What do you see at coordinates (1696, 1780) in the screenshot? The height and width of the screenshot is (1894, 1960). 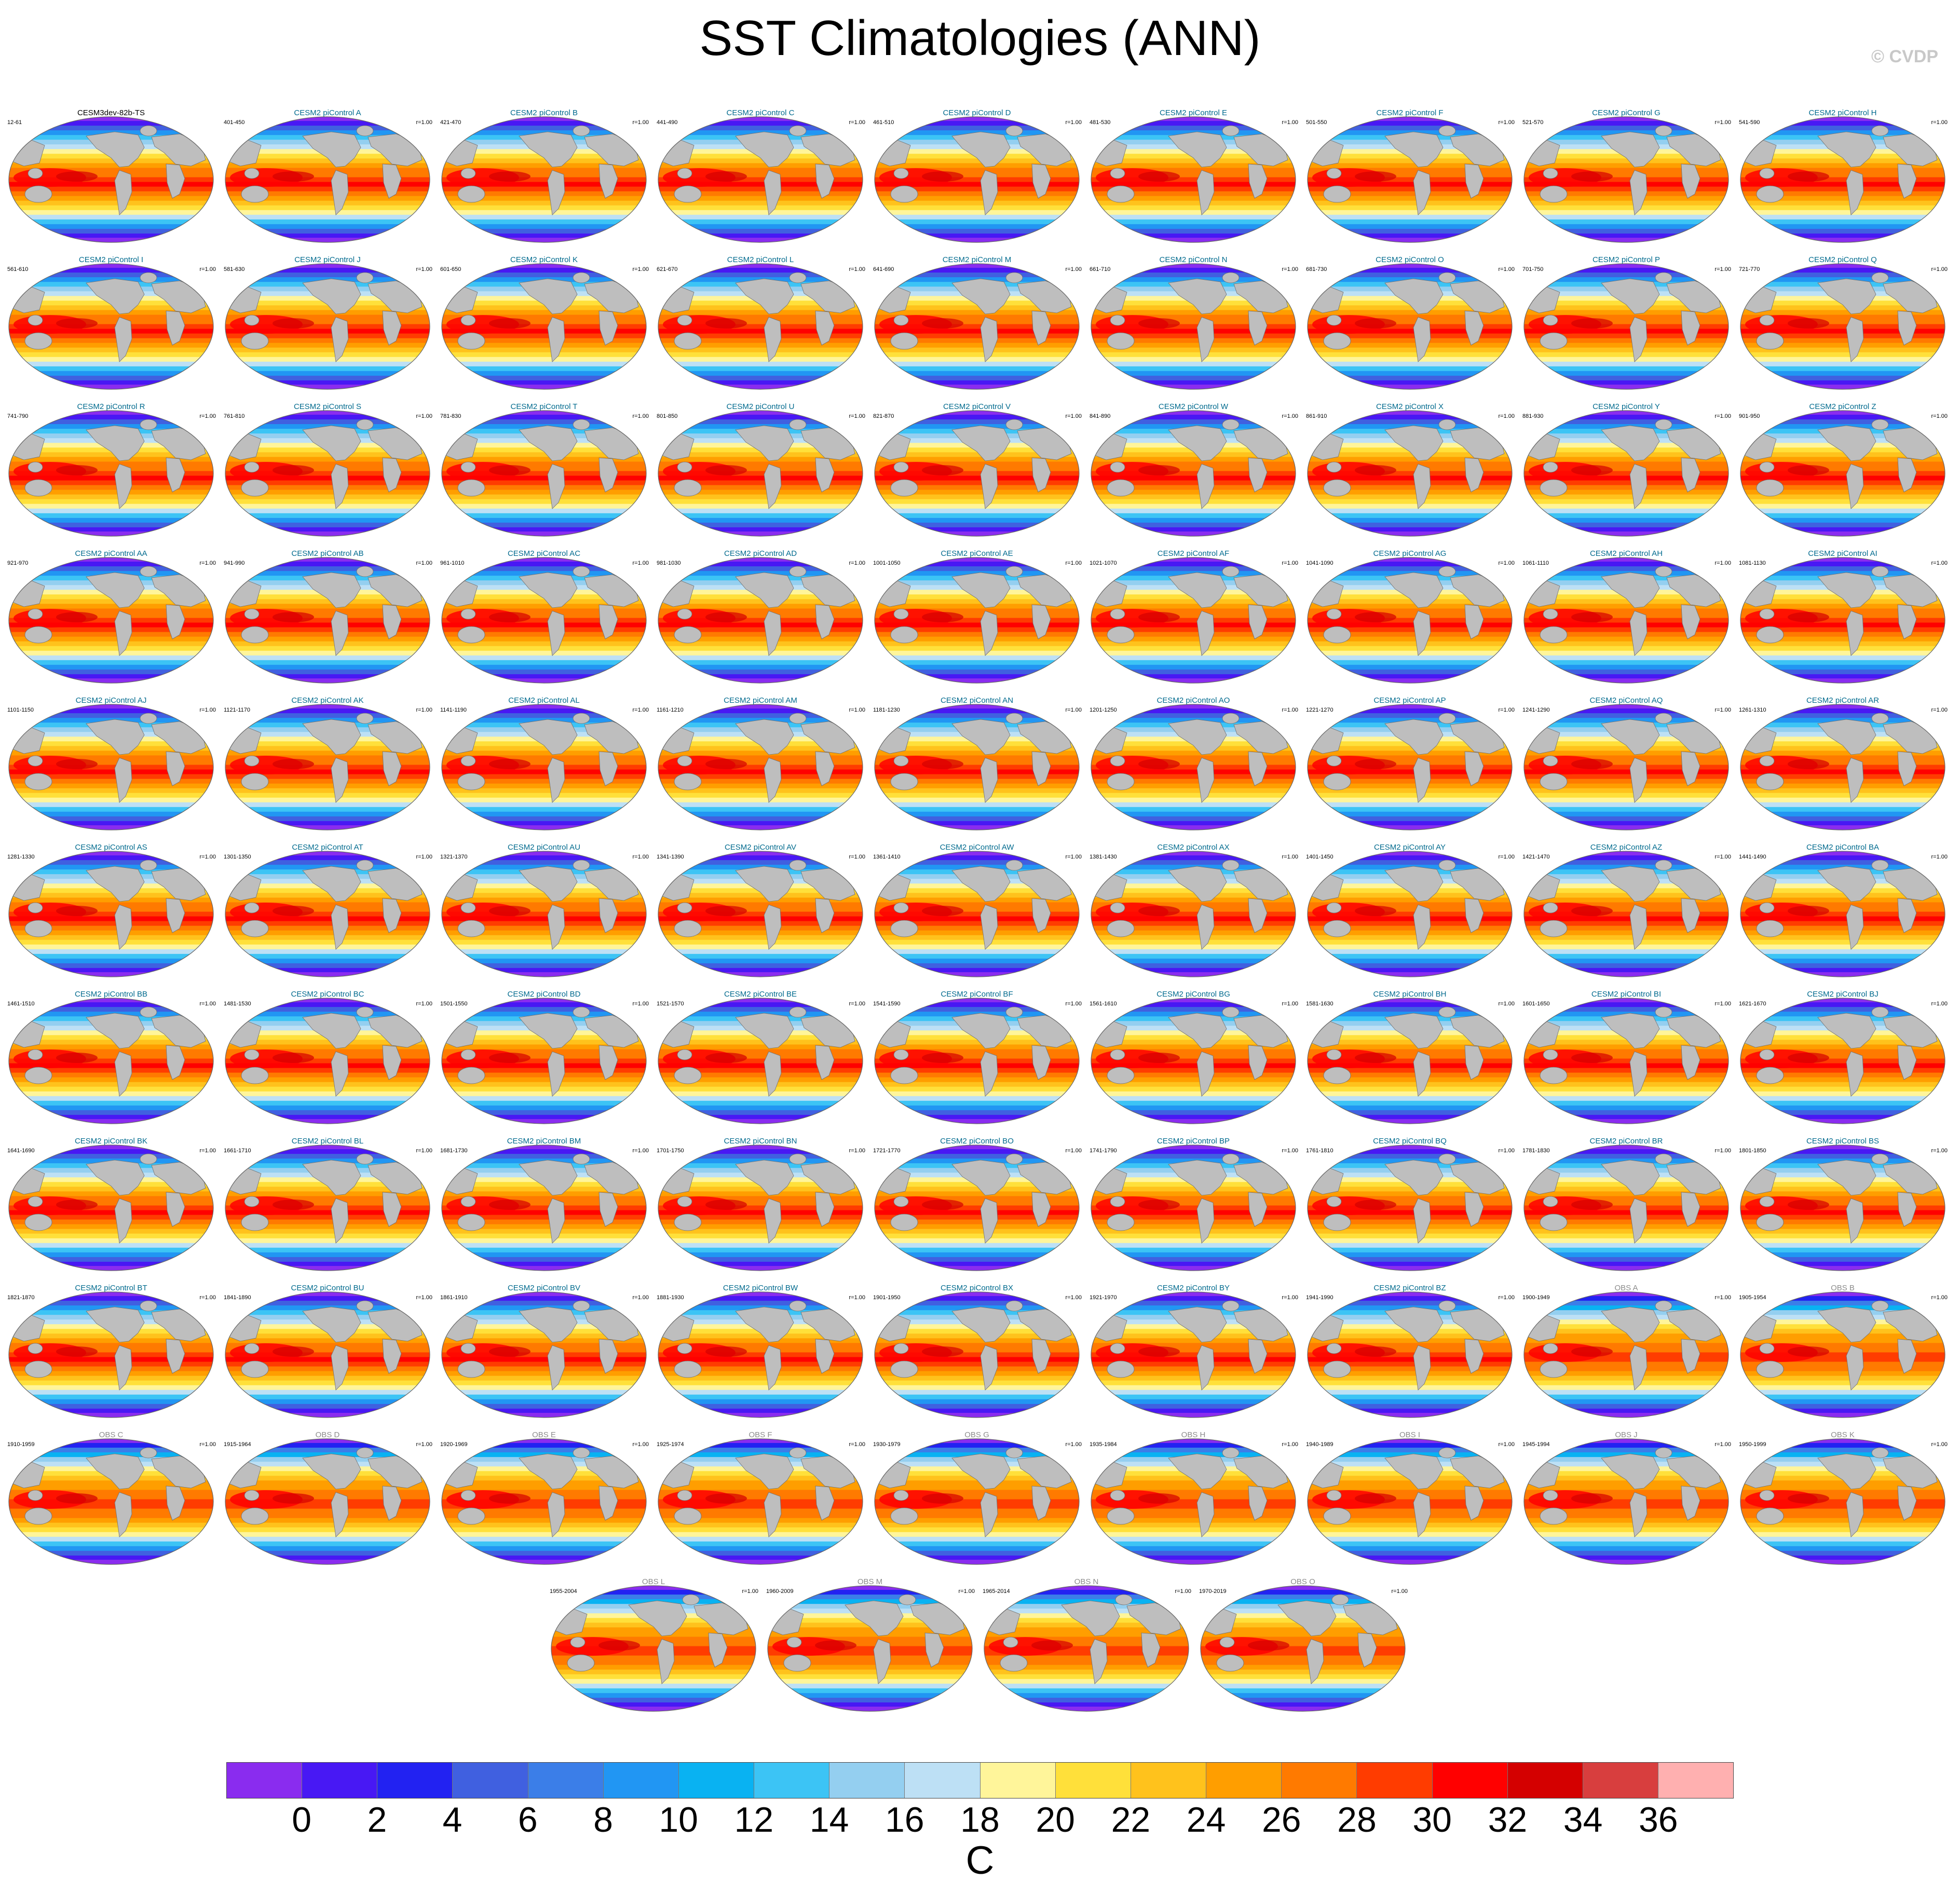 I see `colorbar-swatch` at bounding box center [1696, 1780].